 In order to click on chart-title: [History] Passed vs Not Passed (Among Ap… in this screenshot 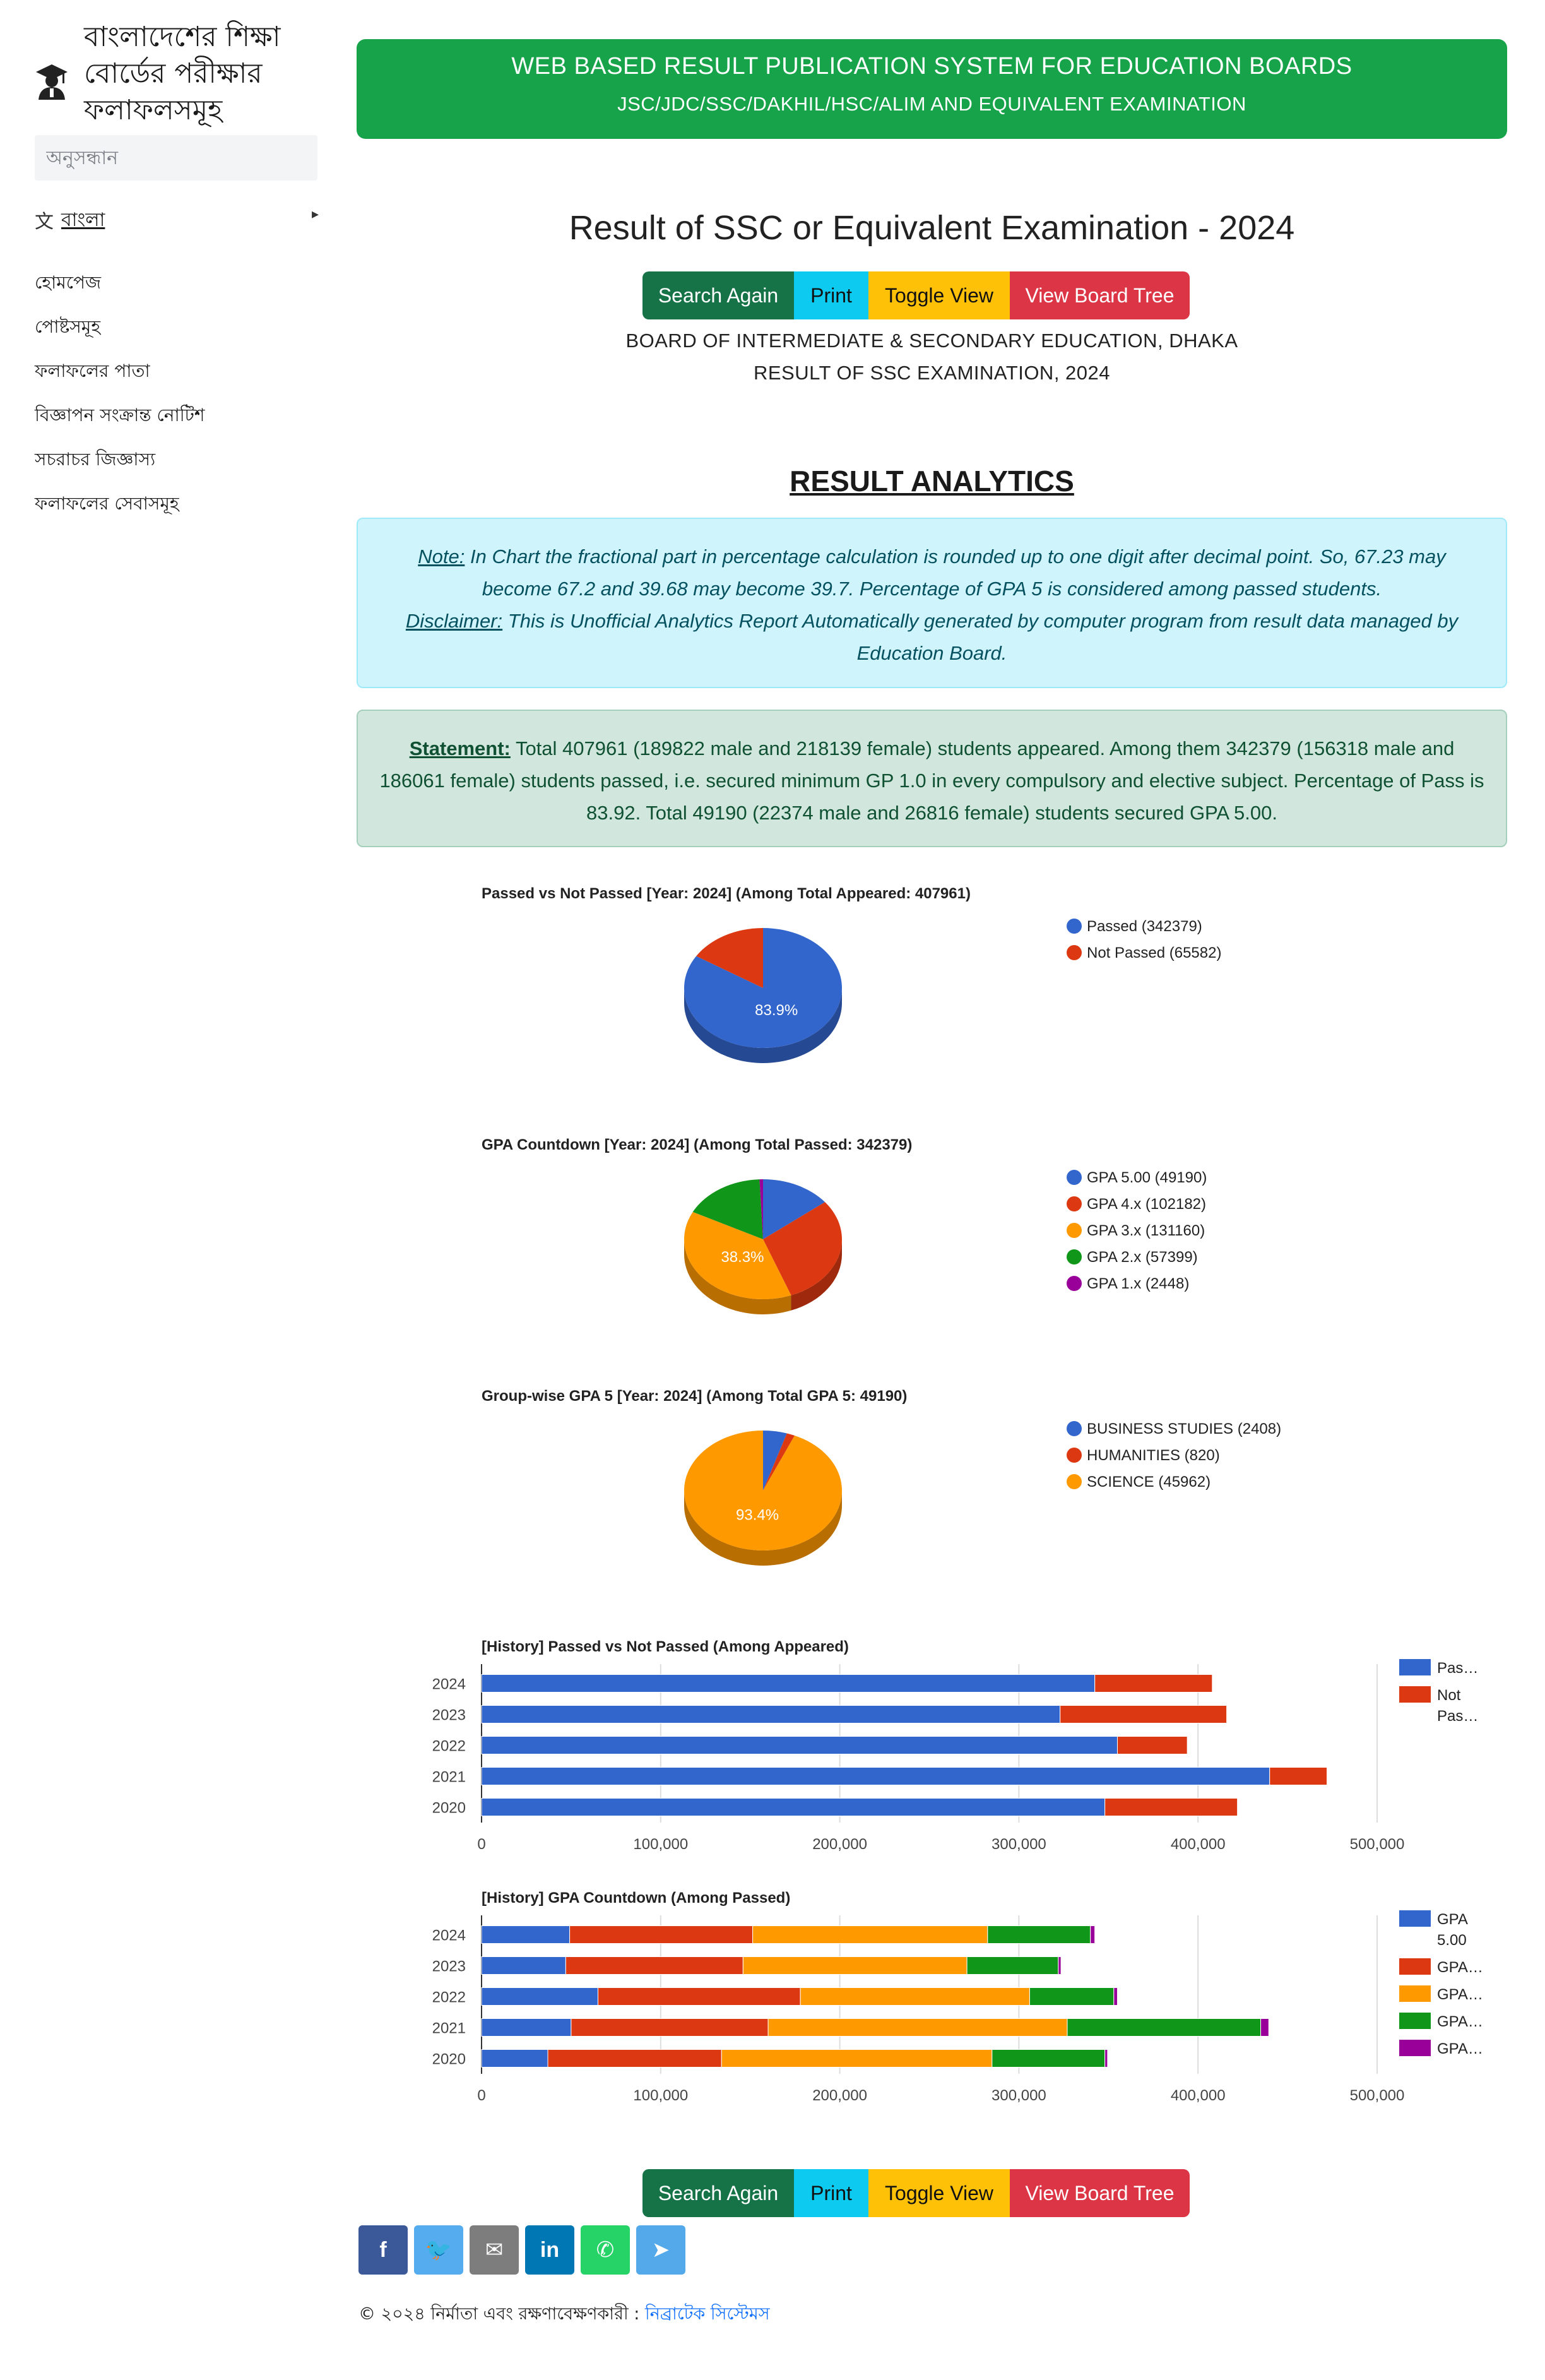, I will do `click(665, 1646)`.